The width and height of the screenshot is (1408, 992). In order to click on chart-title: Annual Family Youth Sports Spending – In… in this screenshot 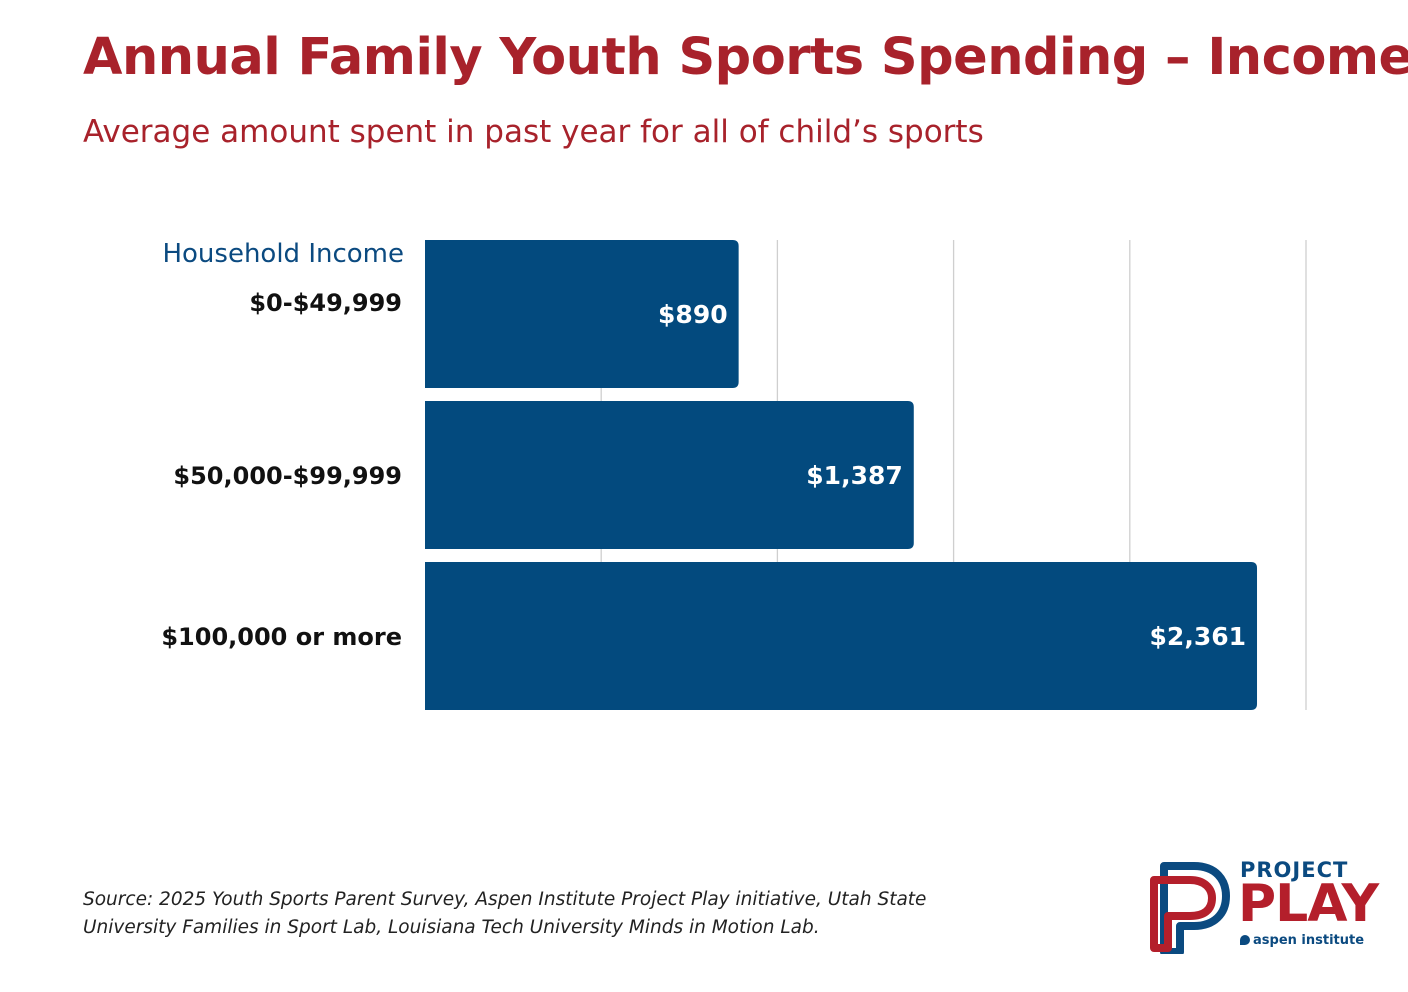, I will do `click(745, 57)`.